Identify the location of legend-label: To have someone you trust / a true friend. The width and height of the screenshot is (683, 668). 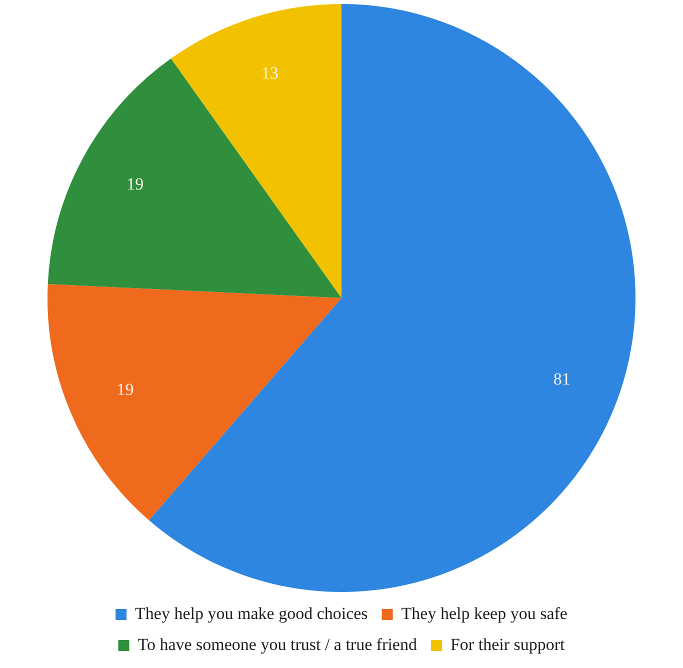
(278, 644).